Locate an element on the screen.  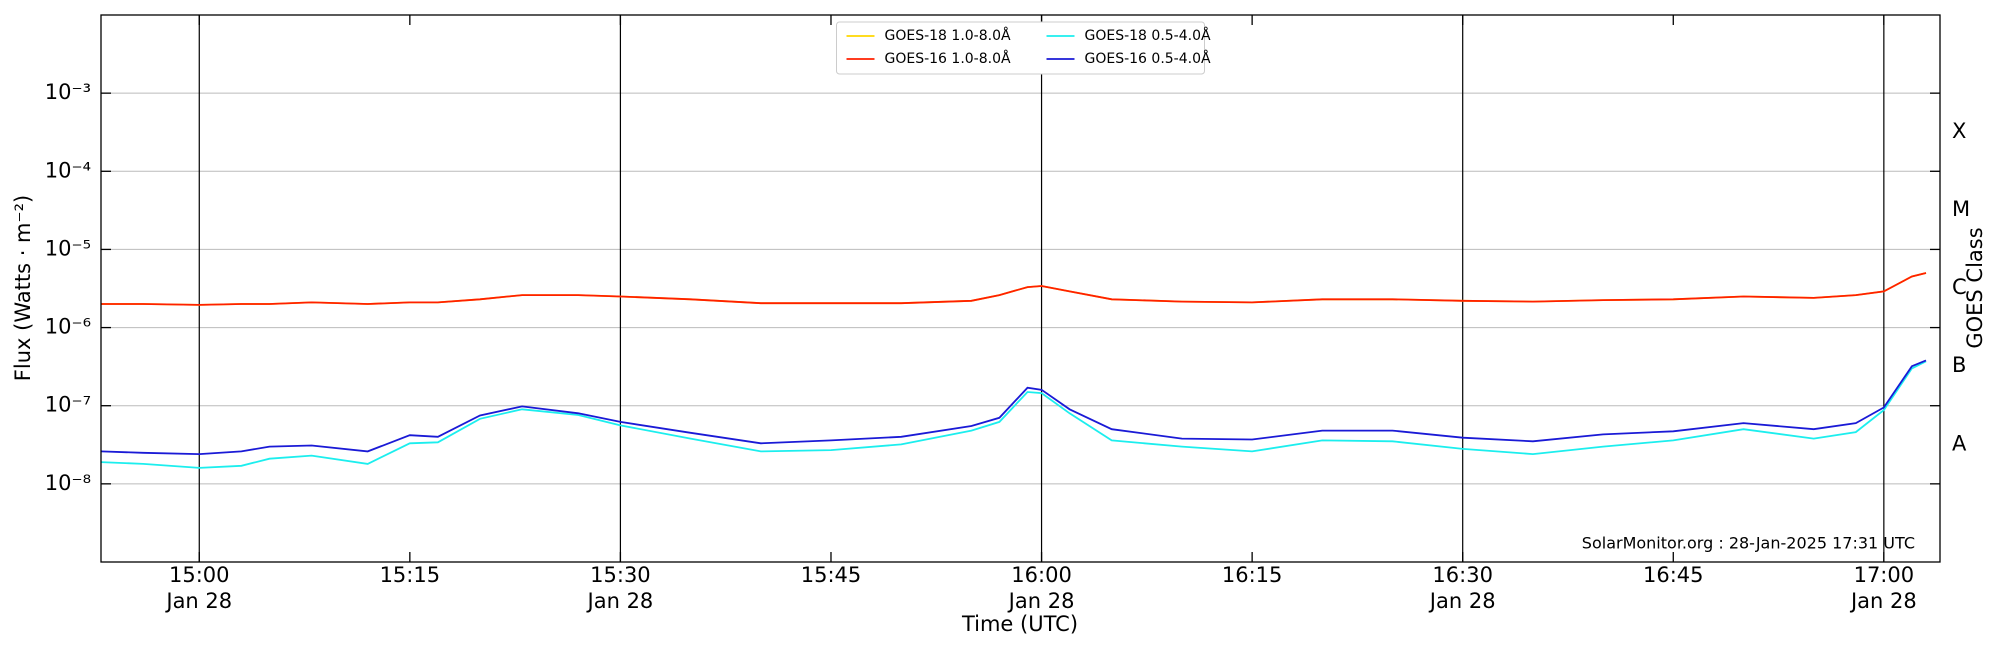
legend-label: GOES-16 1.0-8.0Å is located at coordinates (948, 58).